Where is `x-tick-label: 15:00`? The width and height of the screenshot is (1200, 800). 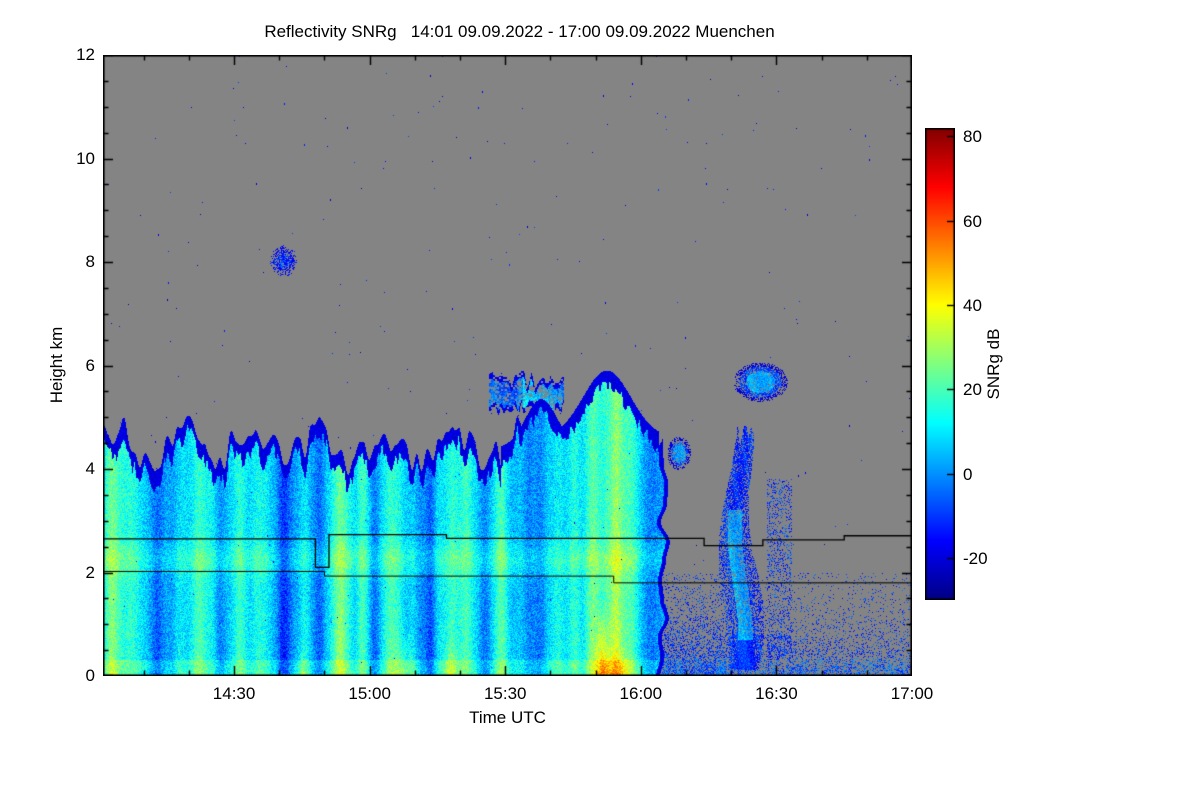 x-tick-label: 15:00 is located at coordinates (369, 693).